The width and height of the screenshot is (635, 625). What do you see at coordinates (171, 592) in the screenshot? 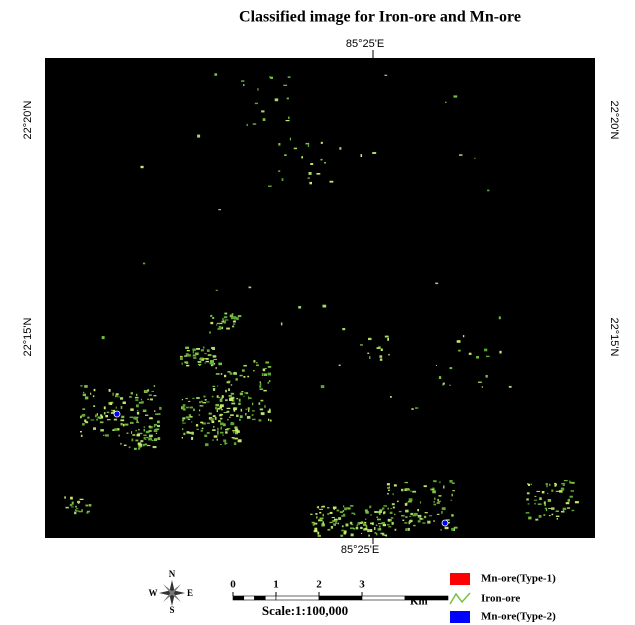
I see `compass: N S W E` at bounding box center [171, 592].